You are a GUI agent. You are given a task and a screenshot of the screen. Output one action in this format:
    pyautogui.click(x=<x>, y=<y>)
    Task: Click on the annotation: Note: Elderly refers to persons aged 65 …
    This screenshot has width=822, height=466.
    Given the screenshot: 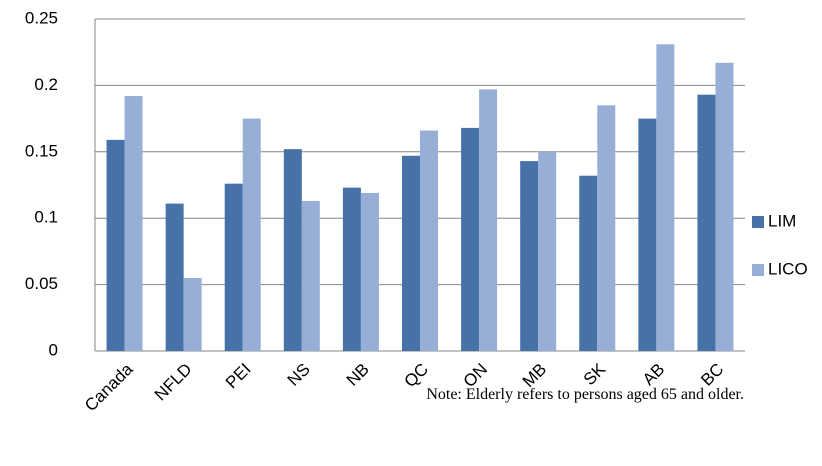 What is the action you would take?
    pyautogui.click(x=585, y=394)
    